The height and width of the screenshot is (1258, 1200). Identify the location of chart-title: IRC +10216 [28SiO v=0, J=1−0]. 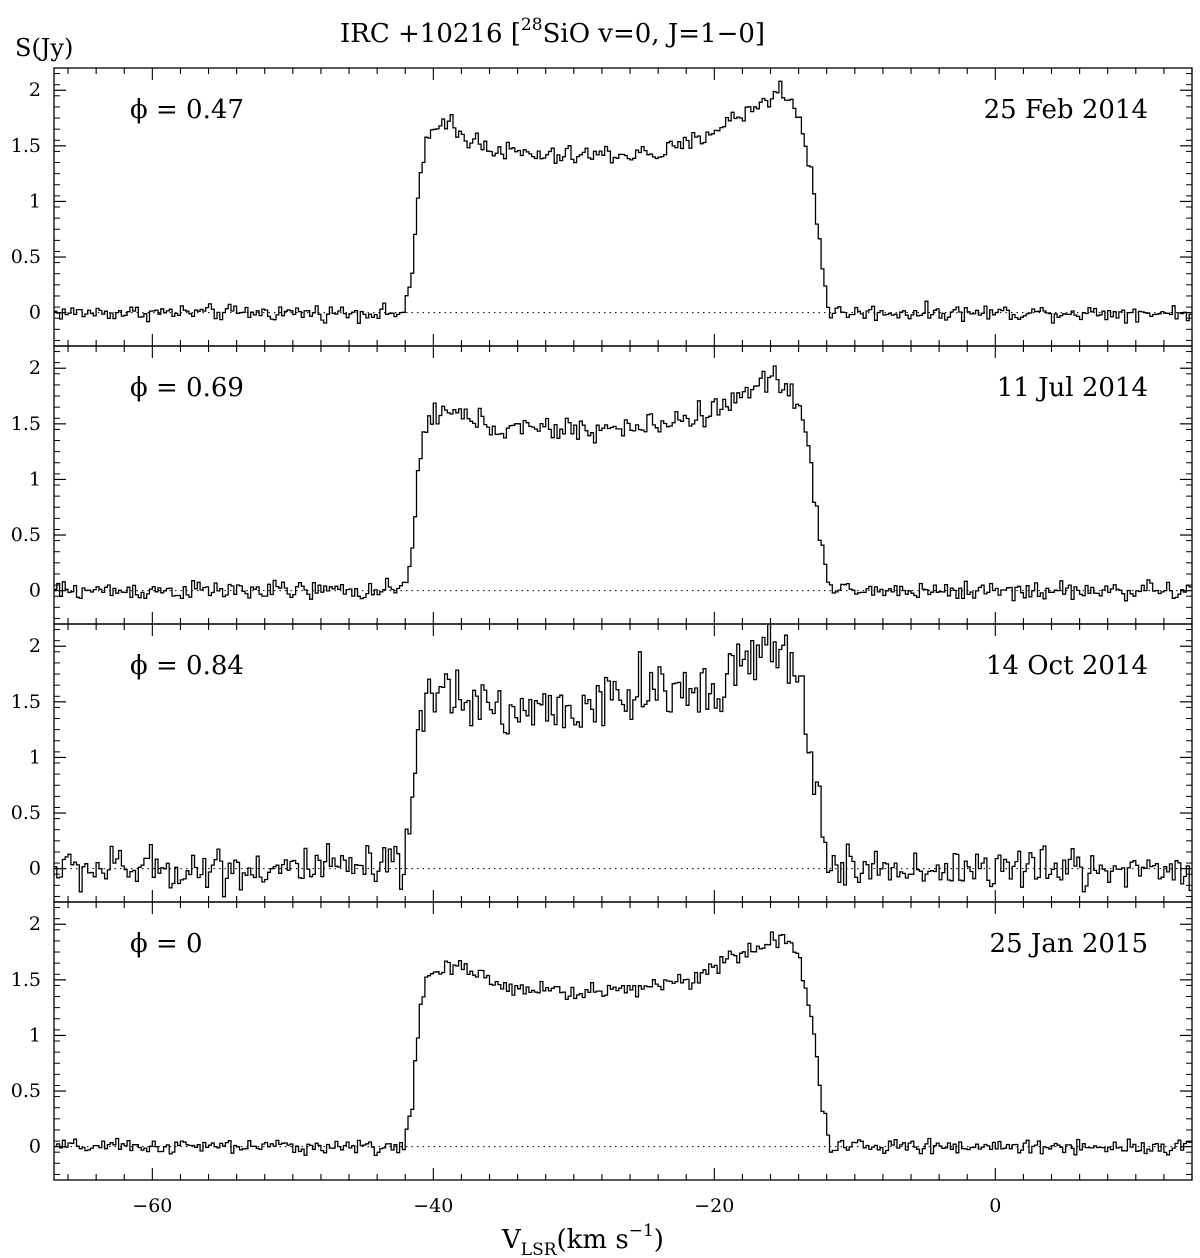
(552, 32).